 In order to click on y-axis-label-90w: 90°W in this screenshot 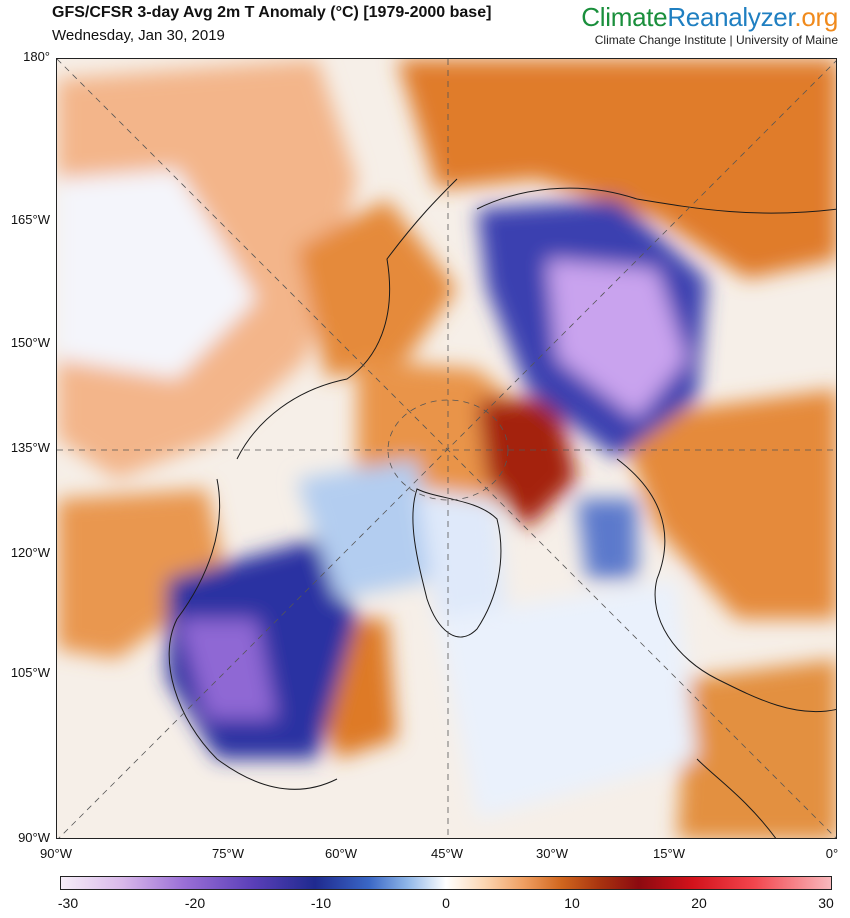, I will do `click(34, 837)`.